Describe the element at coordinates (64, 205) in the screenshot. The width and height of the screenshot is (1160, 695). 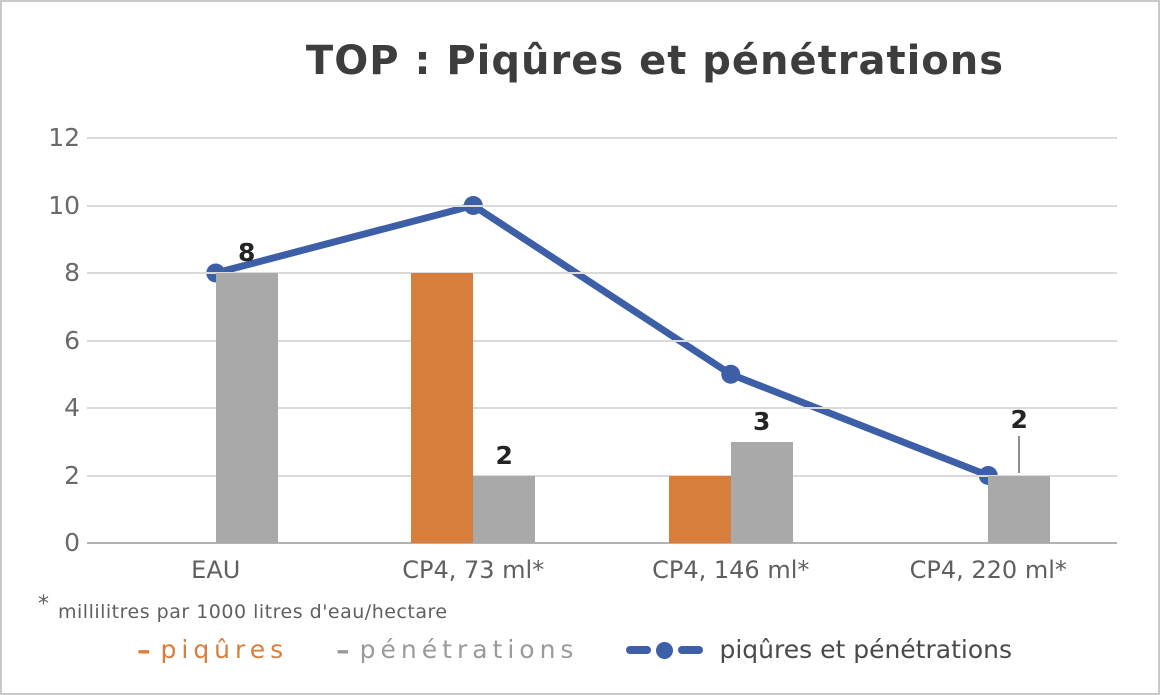
I see `y-tick-10: 10` at that location.